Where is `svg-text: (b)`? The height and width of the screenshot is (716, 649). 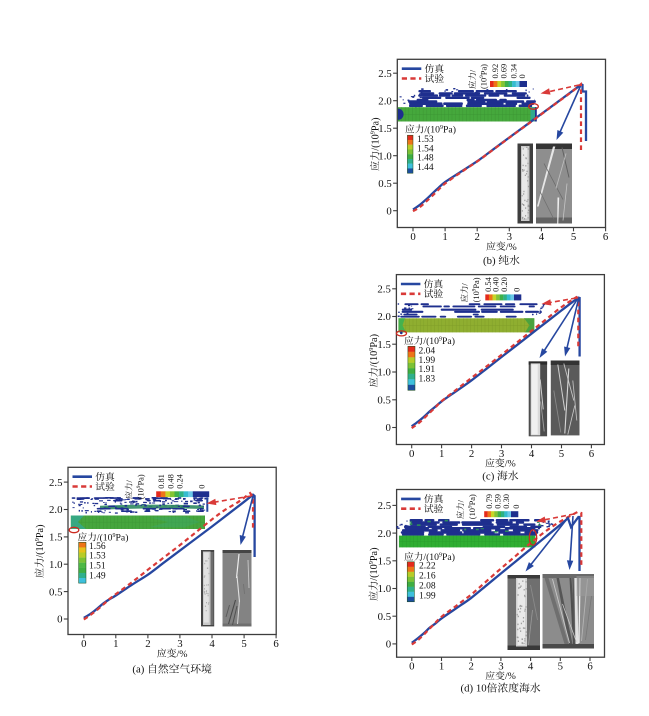 svg-text: (b) is located at coordinates (489, 261).